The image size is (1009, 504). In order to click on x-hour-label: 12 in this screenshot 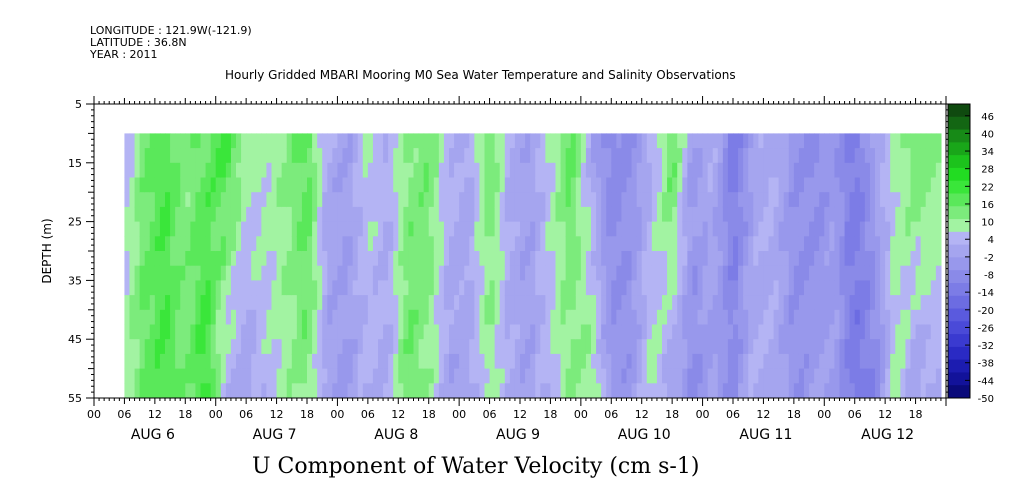, I will do `click(520, 414)`.